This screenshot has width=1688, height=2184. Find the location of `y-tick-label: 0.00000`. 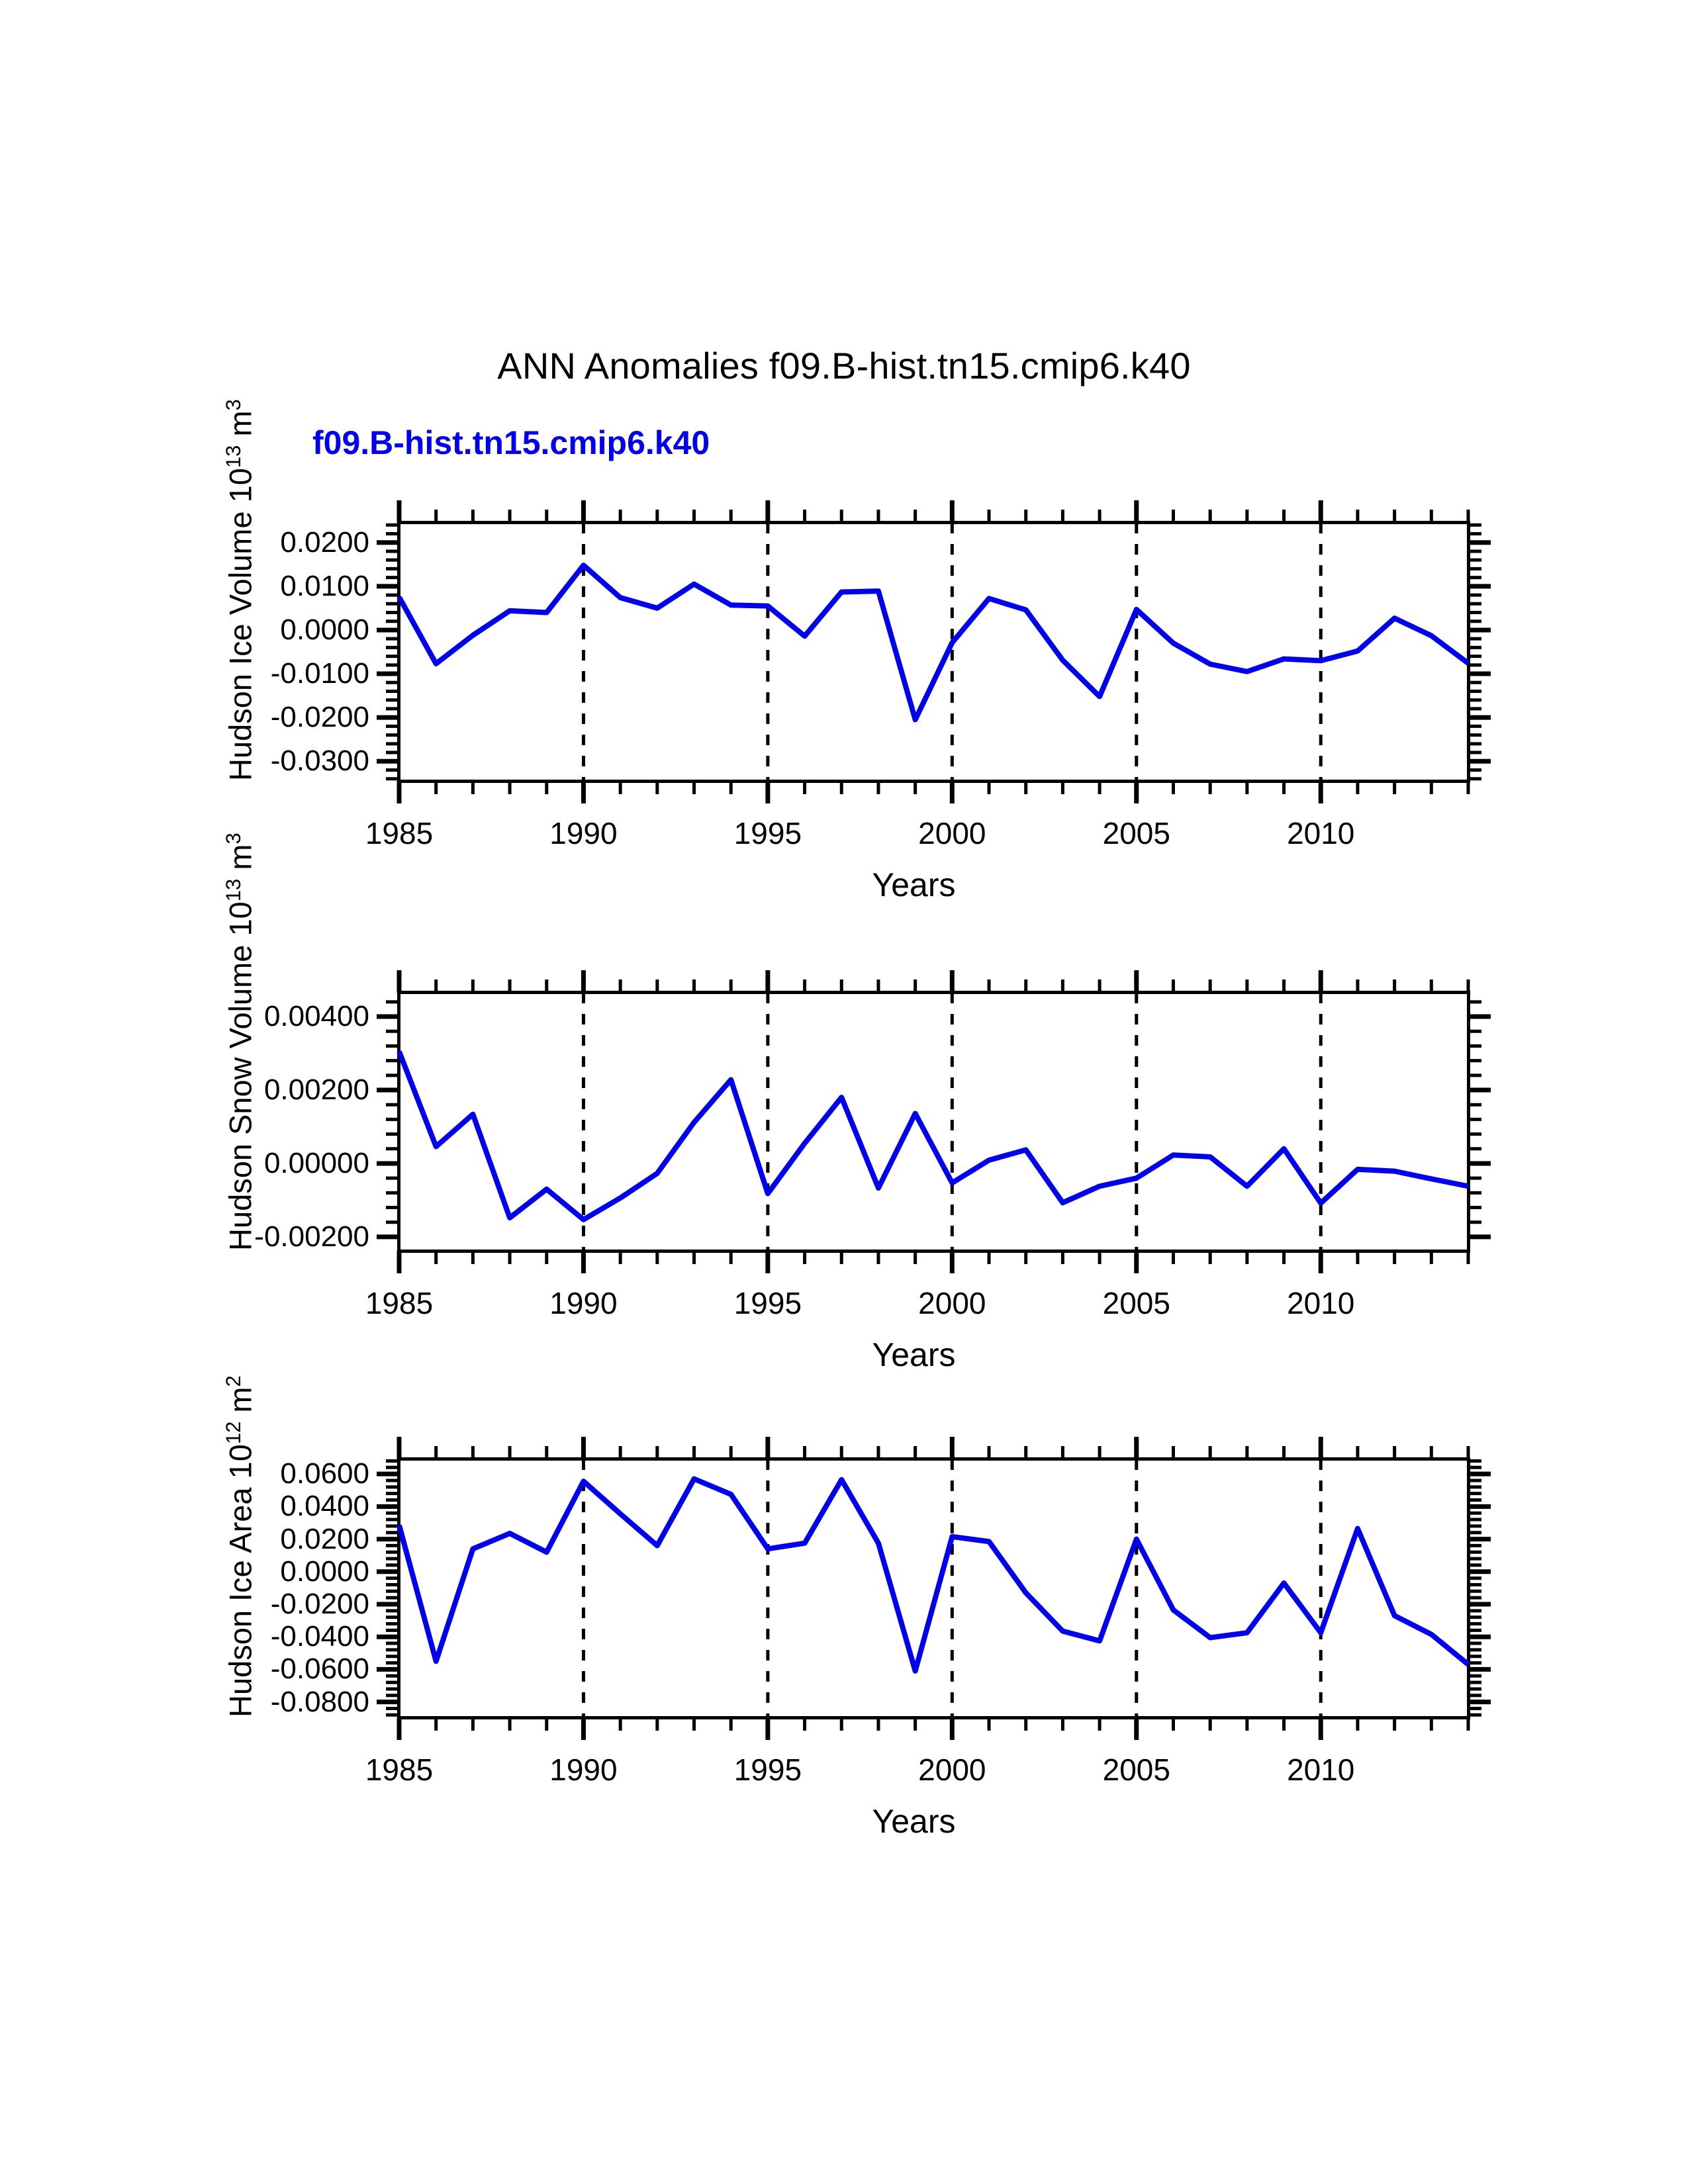

y-tick-label: 0.00000 is located at coordinates (316, 1162).